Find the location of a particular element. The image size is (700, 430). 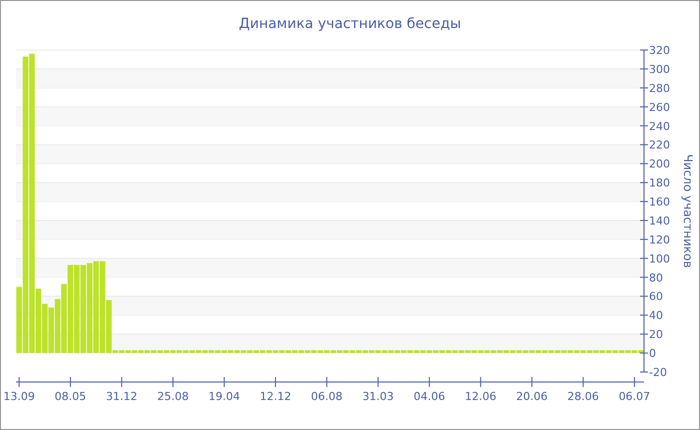

y-tick-label: 320 is located at coordinates (659, 50).